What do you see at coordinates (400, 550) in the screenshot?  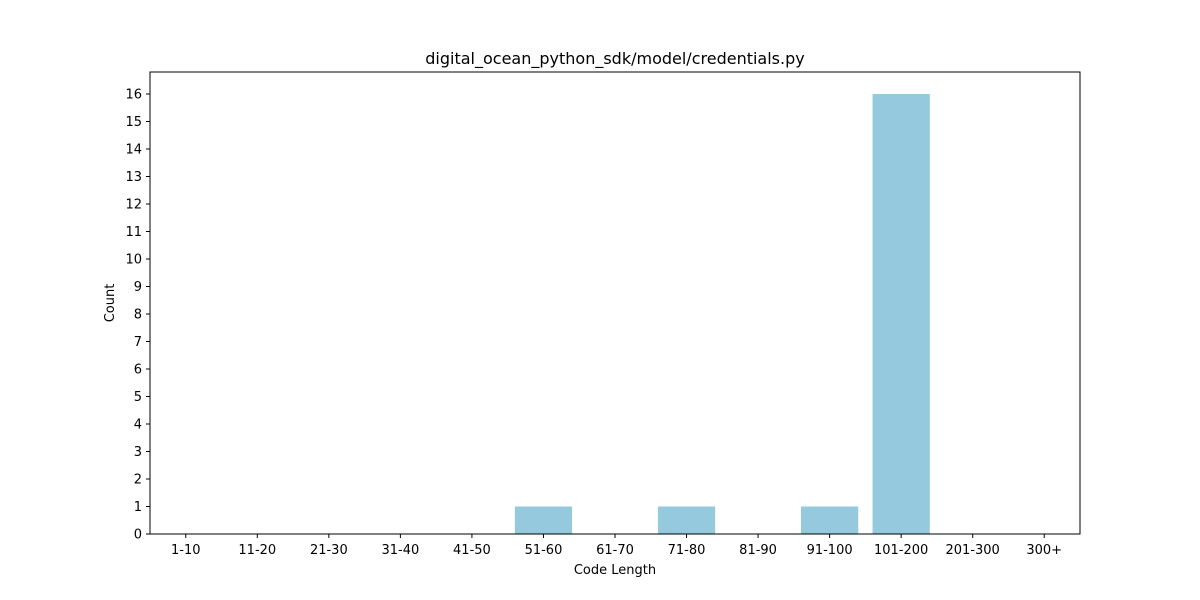 I see `x-tick-label: 31-40` at bounding box center [400, 550].